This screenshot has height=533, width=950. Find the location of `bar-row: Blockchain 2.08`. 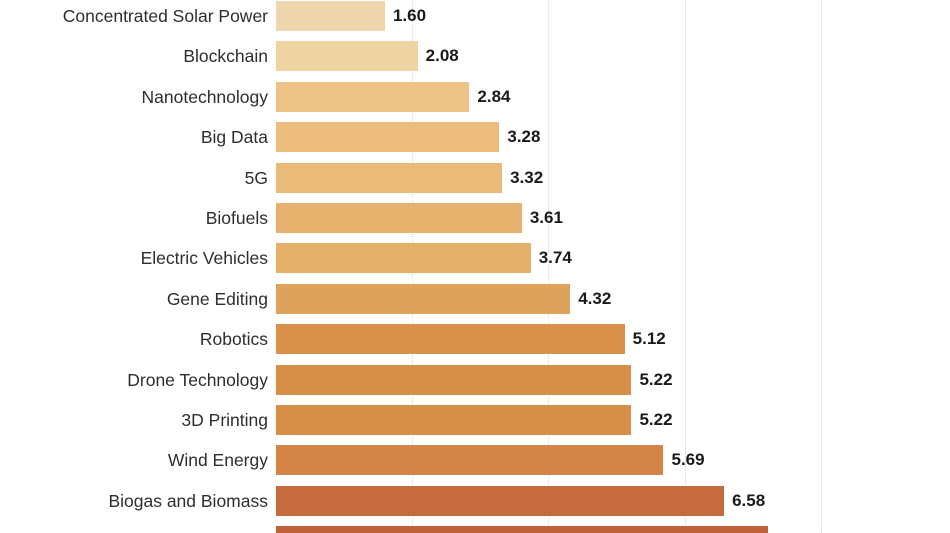

bar-row: Blockchain 2.08 is located at coordinates (475, 56).